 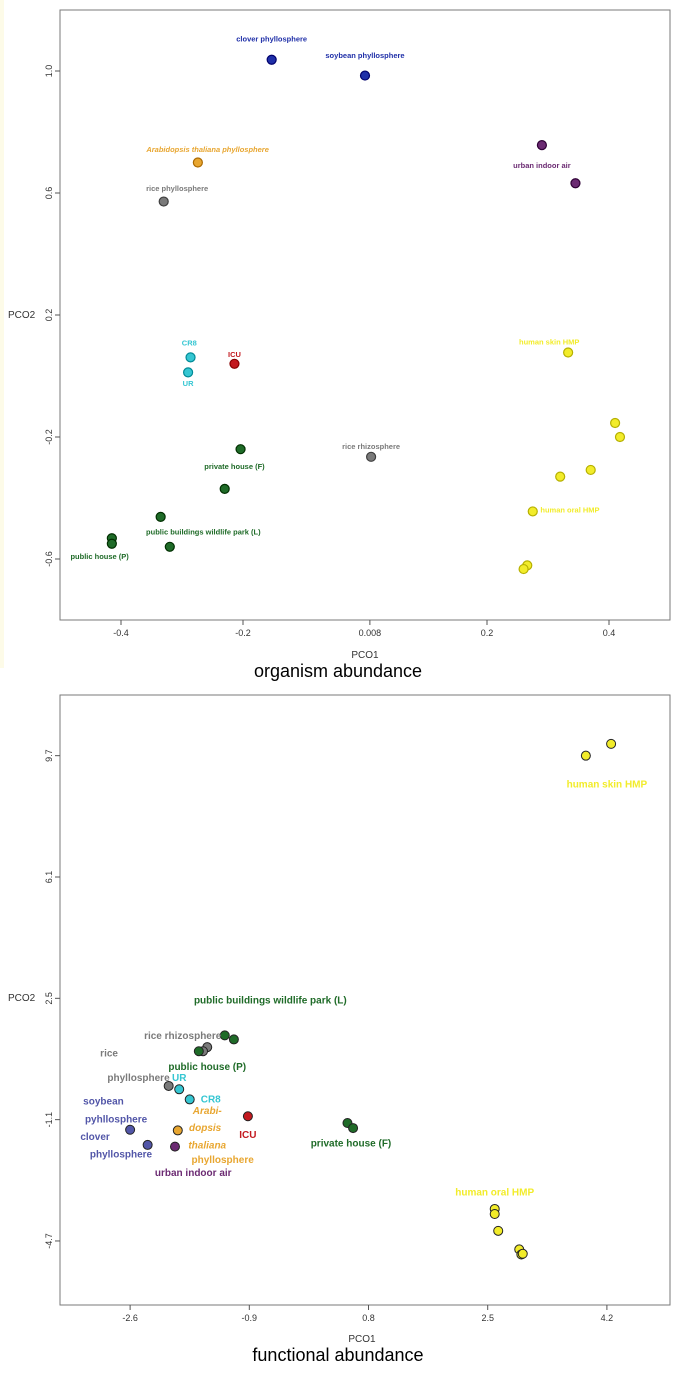 I want to click on data-label: rice rhizosphere, so click(x=371, y=446).